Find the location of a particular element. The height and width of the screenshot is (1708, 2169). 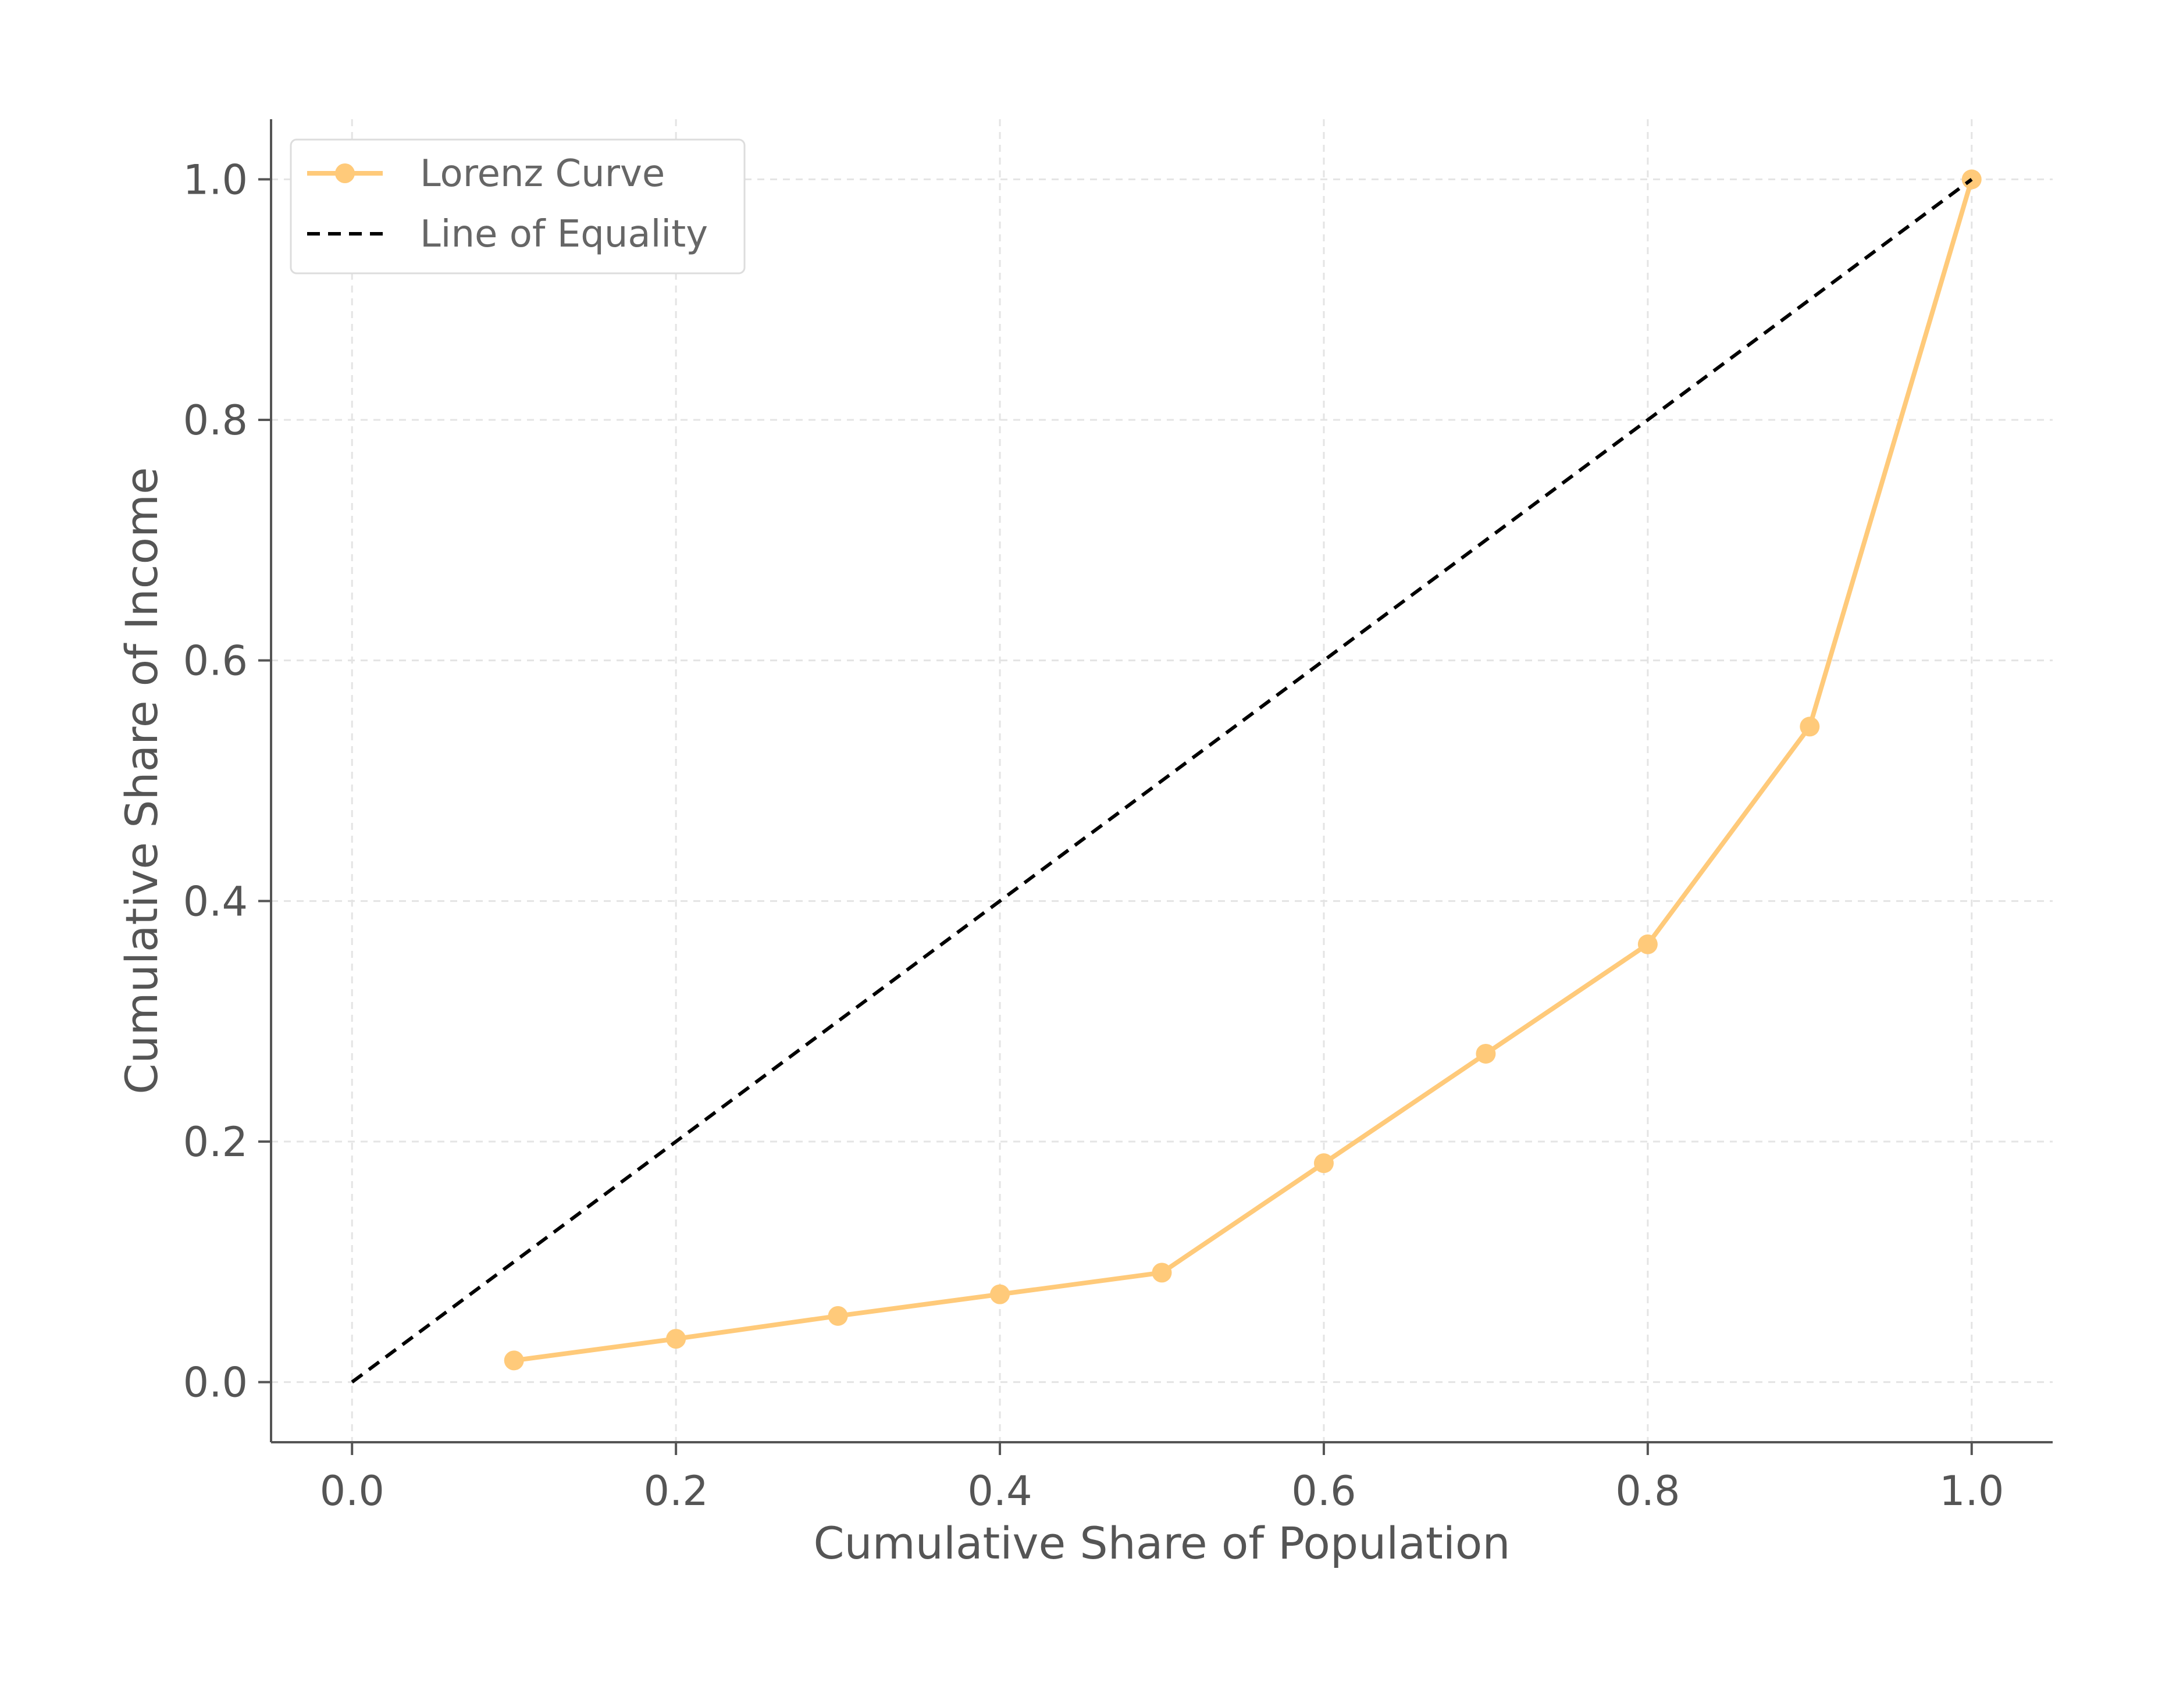

y-tick-label: 0.2 is located at coordinates (216, 1142).